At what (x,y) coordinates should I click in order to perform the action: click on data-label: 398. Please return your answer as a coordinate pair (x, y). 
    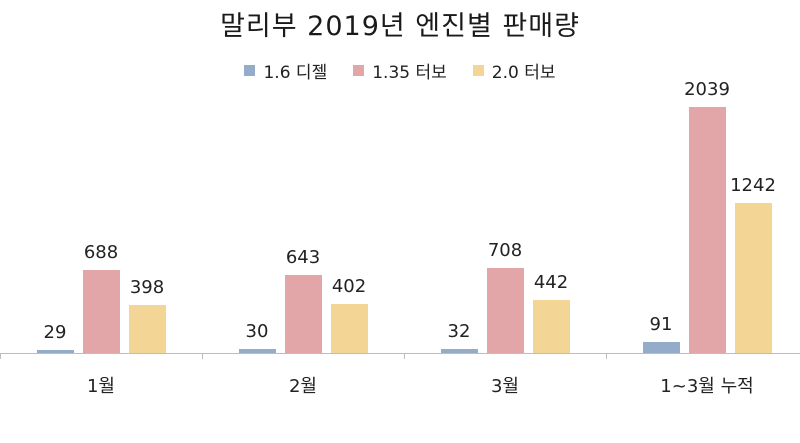
    Looking at the image, I should click on (147, 287).